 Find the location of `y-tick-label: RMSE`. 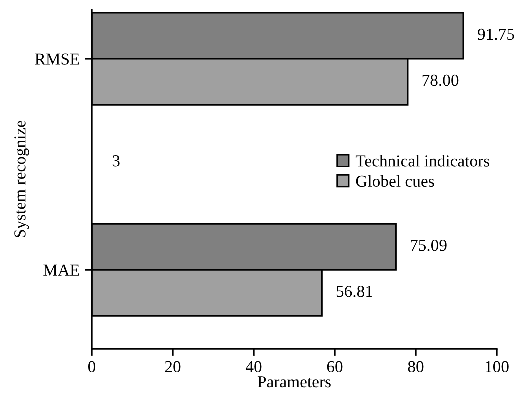

y-tick-label: RMSE is located at coordinates (57, 59).